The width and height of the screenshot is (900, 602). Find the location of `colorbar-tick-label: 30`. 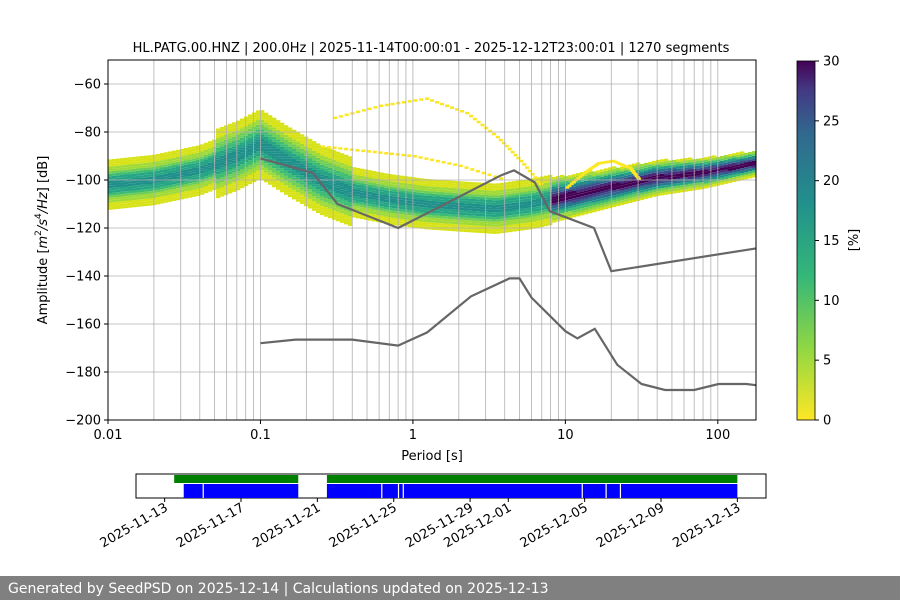

colorbar-tick-label: 30 is located at coordinates (831, 62).